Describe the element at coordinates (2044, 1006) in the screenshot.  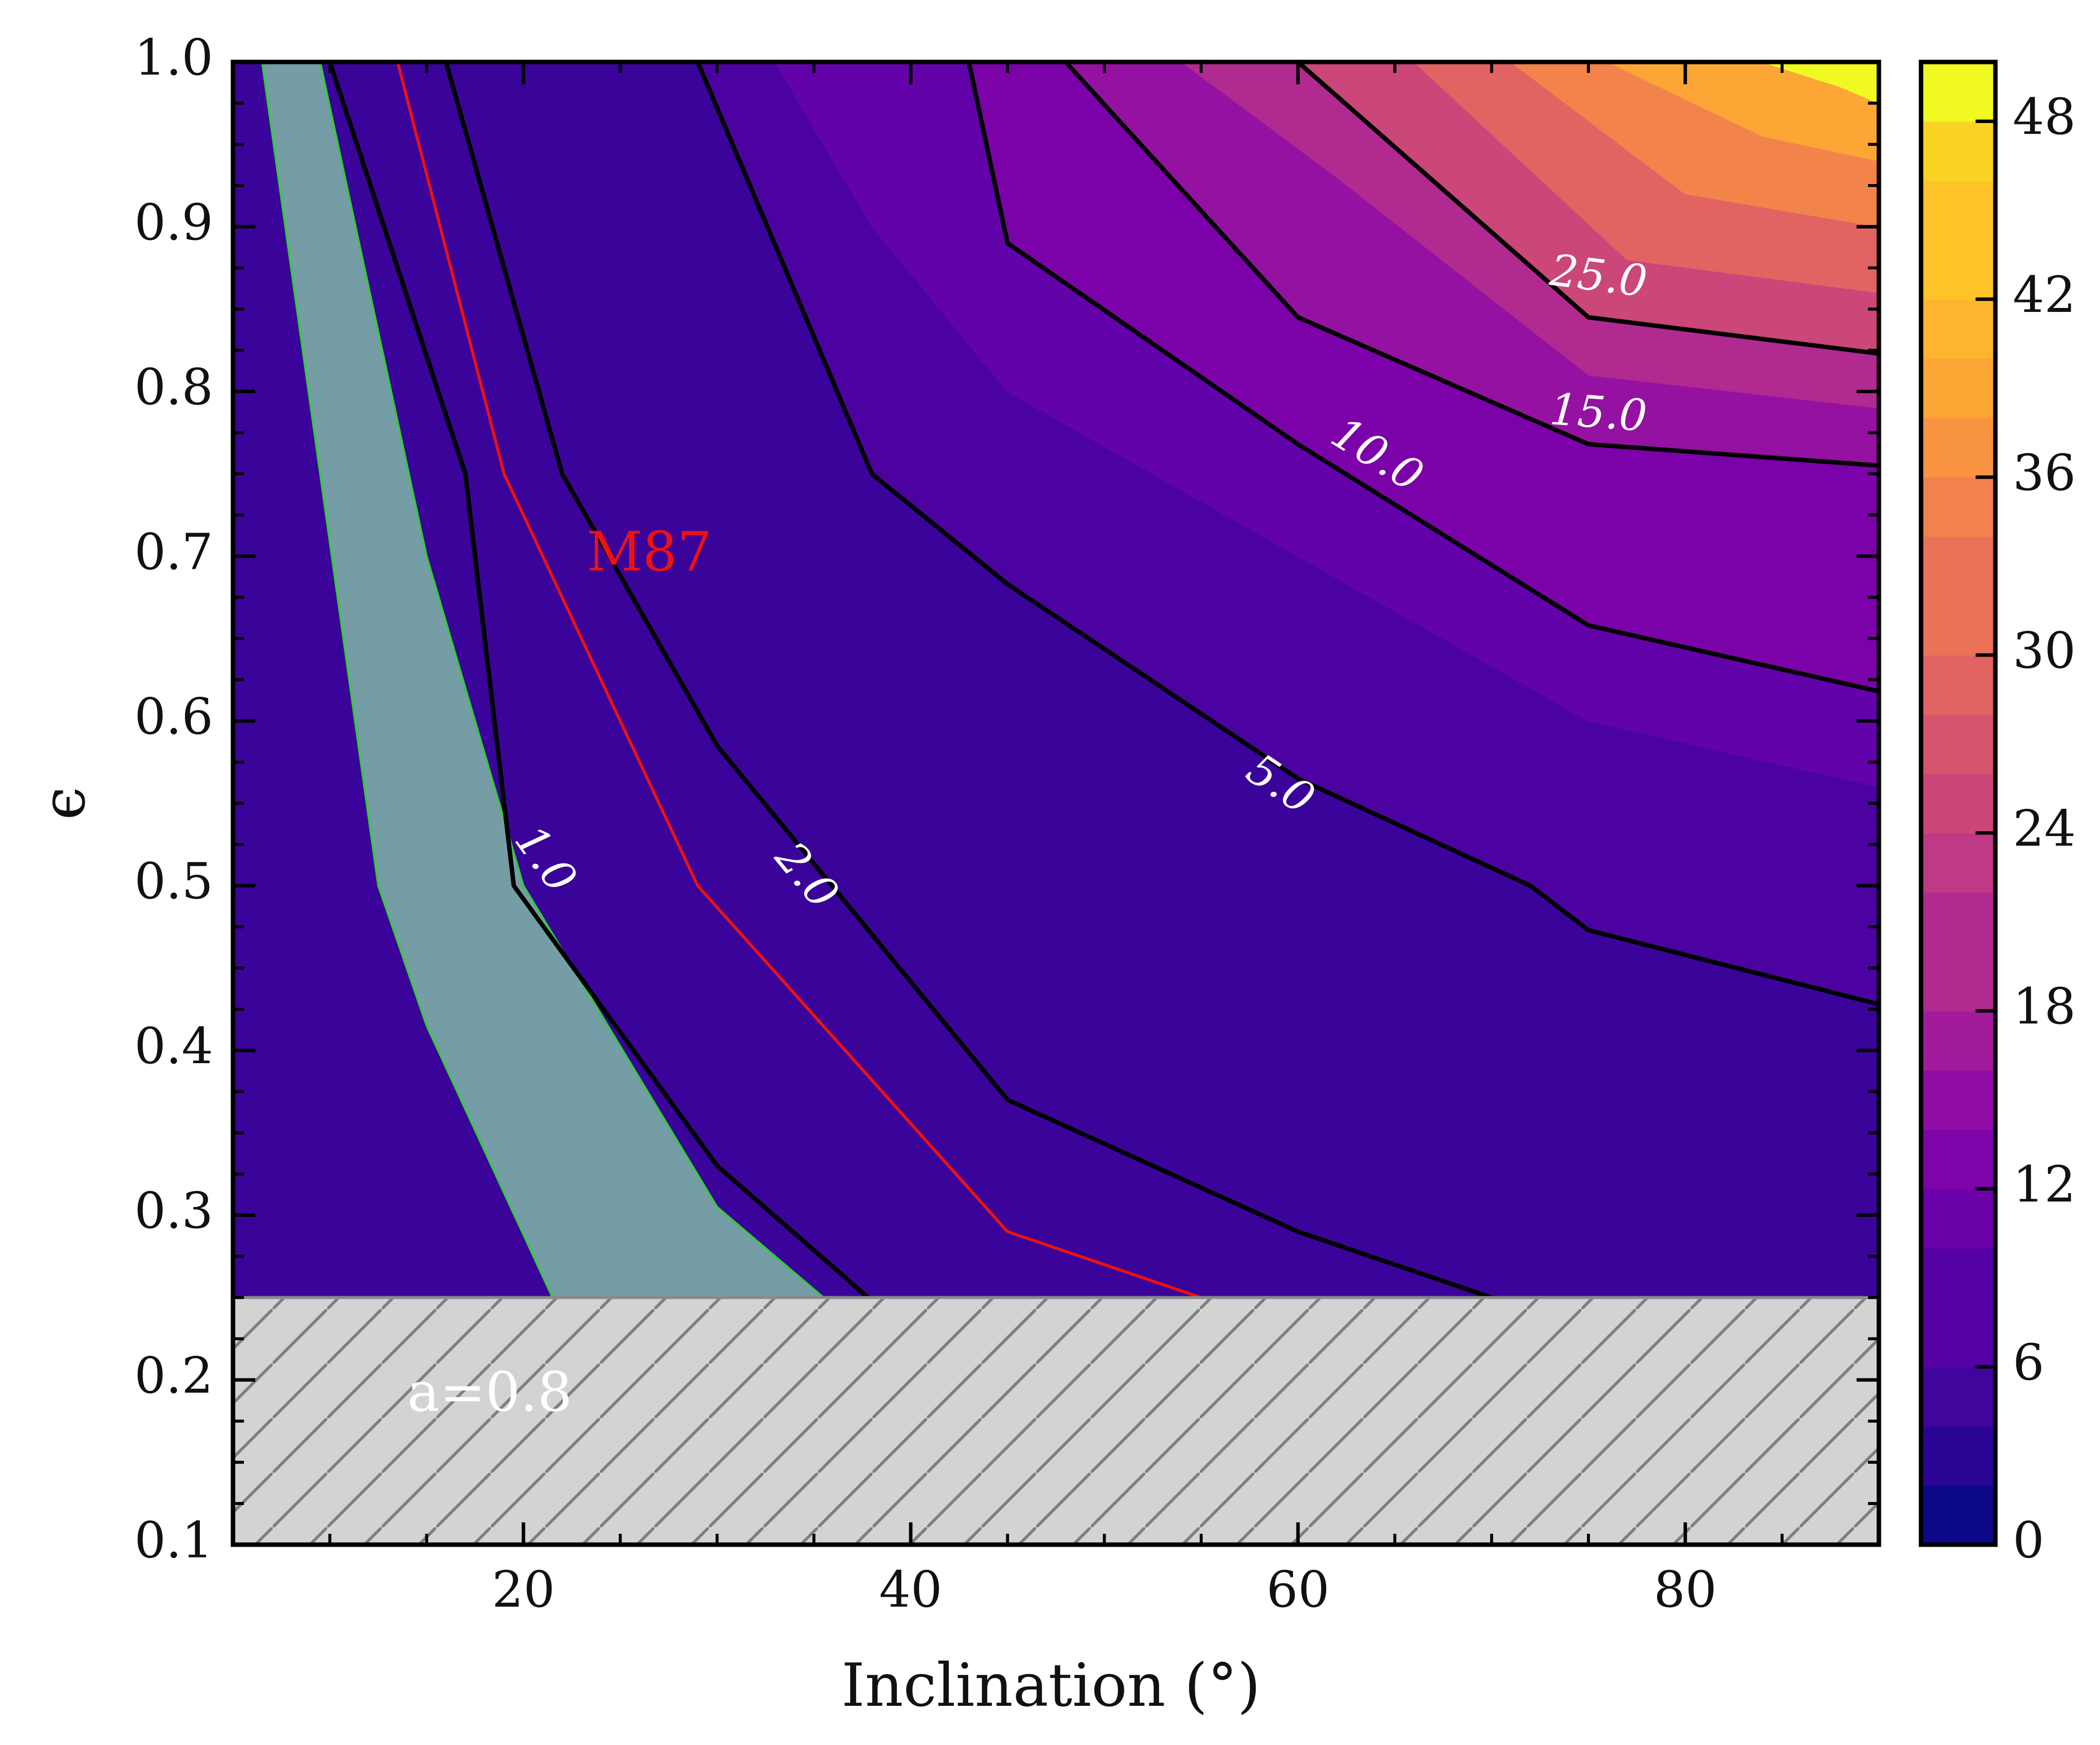
I see `colorbar-tick-label: 18` at that location.